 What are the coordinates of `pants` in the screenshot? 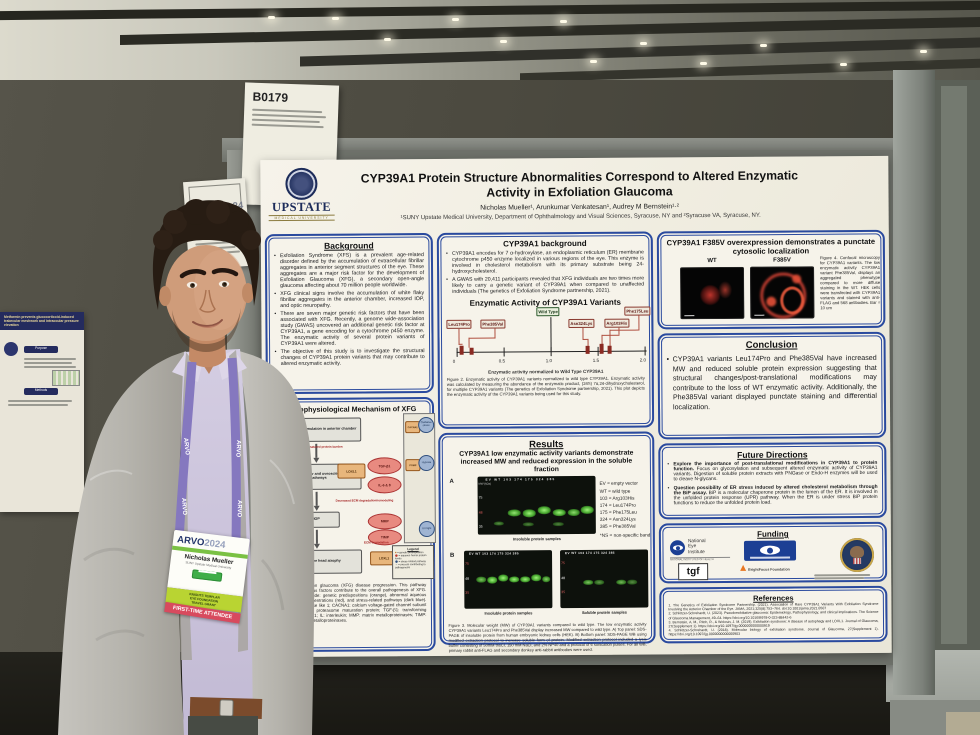 It's located at (223, 725).